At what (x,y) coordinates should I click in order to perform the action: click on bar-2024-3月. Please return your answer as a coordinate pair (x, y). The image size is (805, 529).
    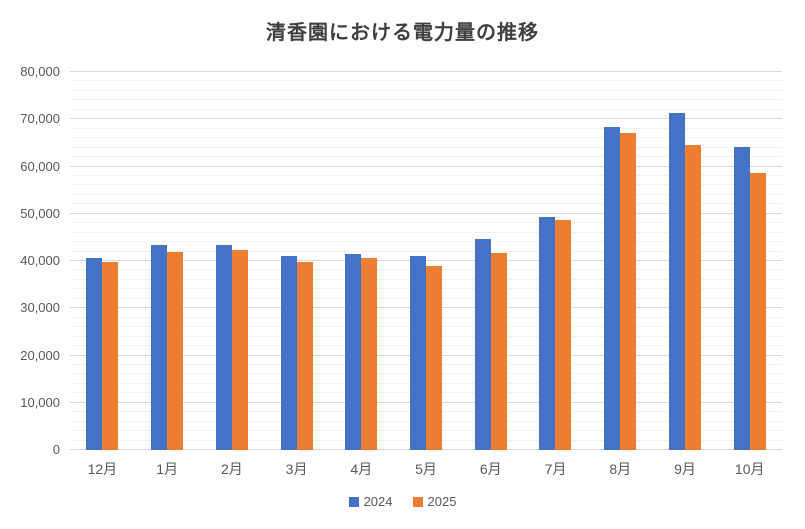
    Looking at the image, I should click on (288, 353).